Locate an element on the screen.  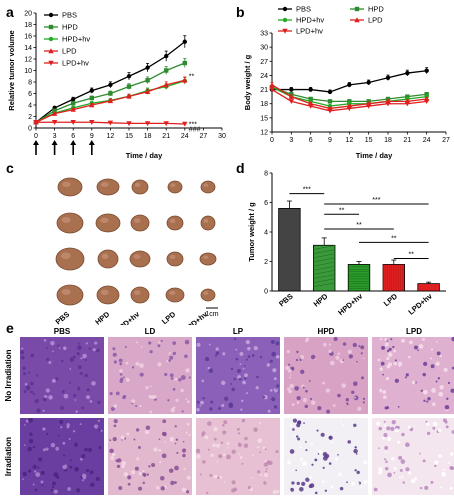
significance-label: *** is located at coordinates (193, 124).